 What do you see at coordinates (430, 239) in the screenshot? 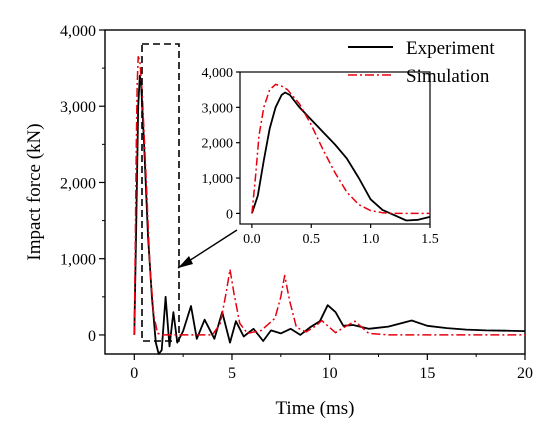
I see `inset-x-tick-label: 1.5` at bounding box center [430, 239].